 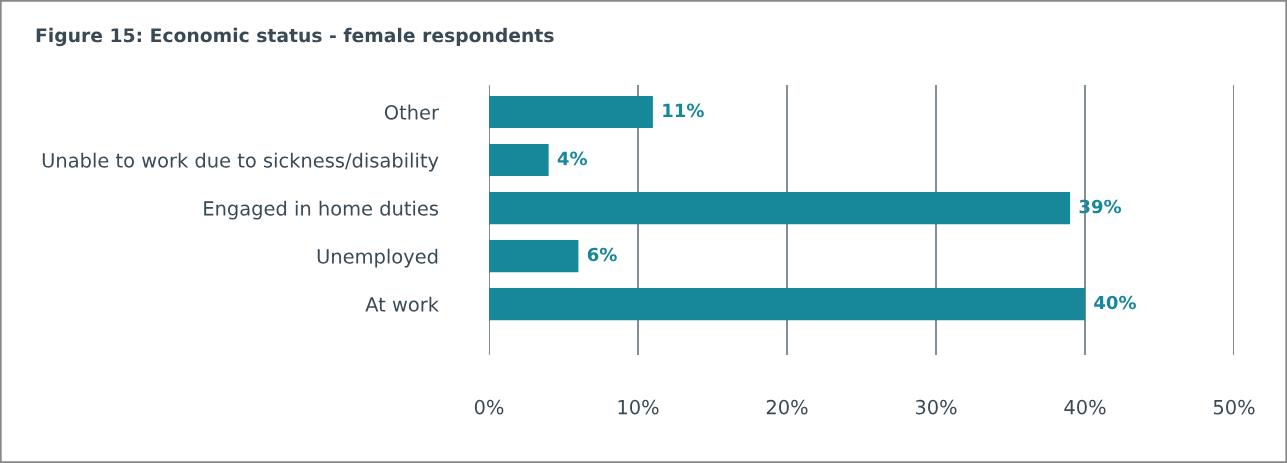 What do you see at coordinates (377, 258) in the screenshot?
I see `y-tick-label: Unemployed` at bounding box center [377, 258].